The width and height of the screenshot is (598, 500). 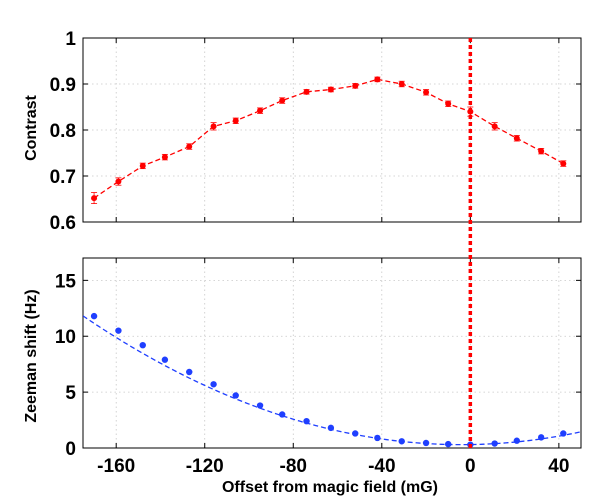 I want to click on x-tick-label: -40, so click(x=381, y=466).